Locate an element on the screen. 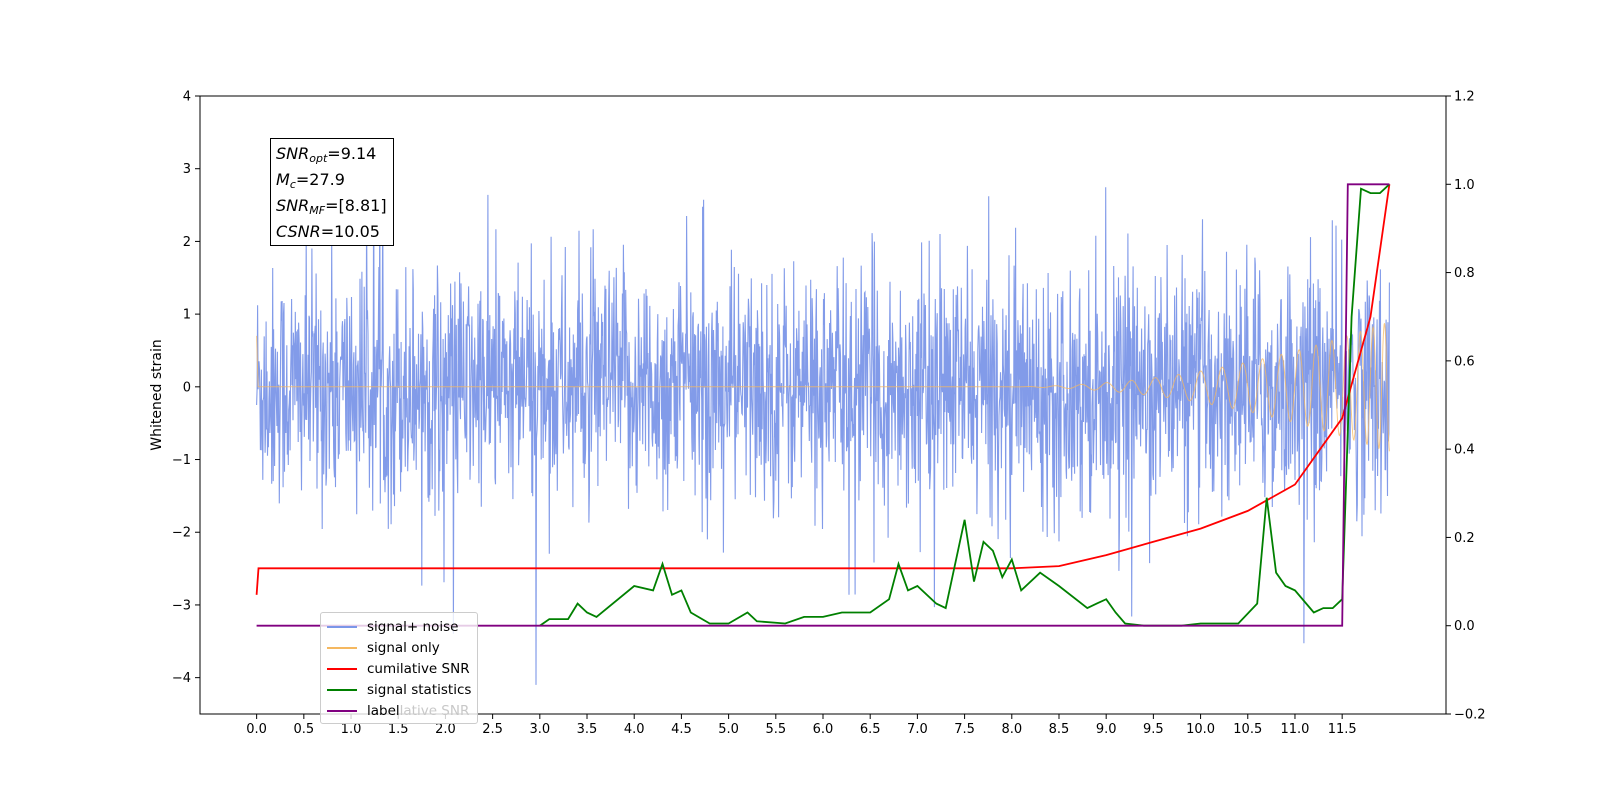 Image resolution: width=1600 pixels, height=800 pixels. legend-item-signal-only: signal only is located at coordinates (399, 647).